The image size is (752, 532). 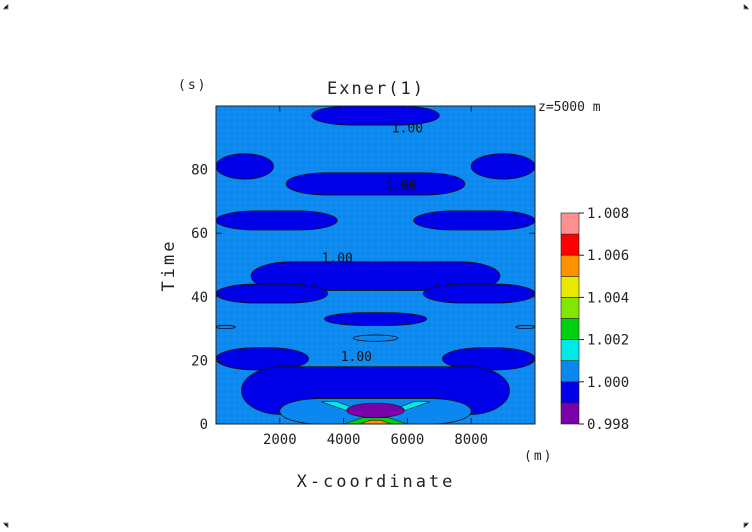 What do you see at coordinates (594, 319) in the screenshot?
I see `colorbar: 0.998 1.000 1.002 1.004 1.006 1.008` at bounding box center [594, 319].